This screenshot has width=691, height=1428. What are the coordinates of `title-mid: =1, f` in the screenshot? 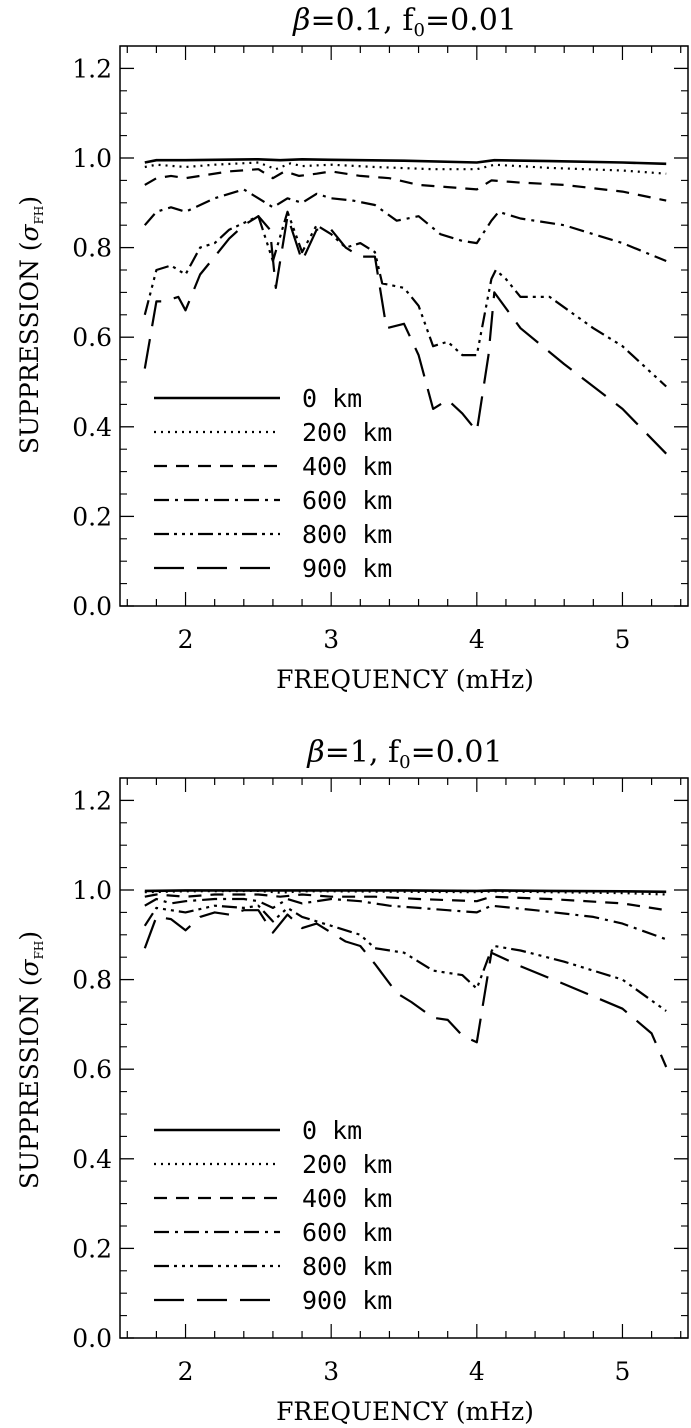 It's located at (363, 752).